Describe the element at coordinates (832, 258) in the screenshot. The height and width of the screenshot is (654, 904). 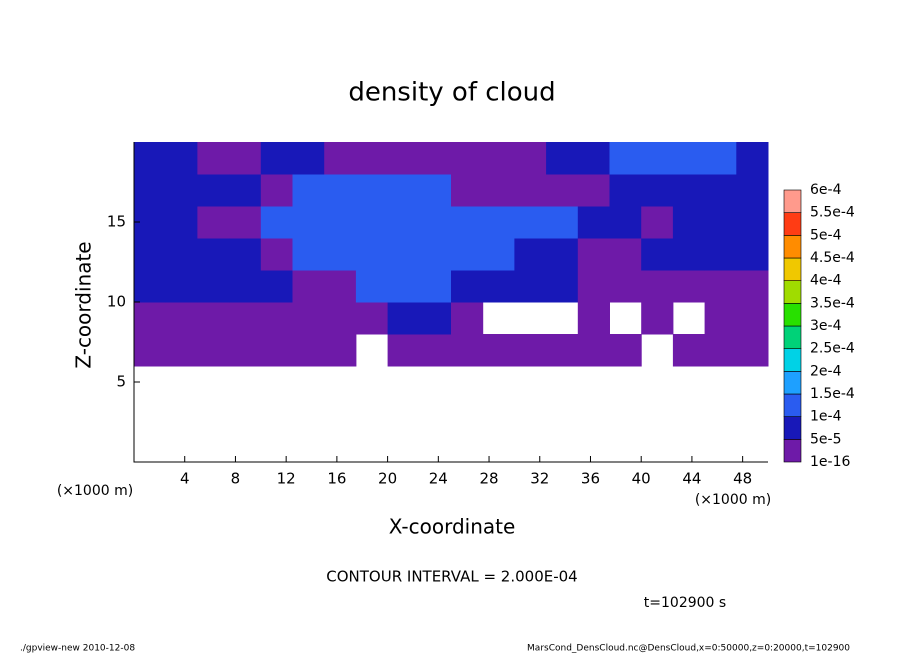
I see `colorbar-label: 4.5e-4` at that location.